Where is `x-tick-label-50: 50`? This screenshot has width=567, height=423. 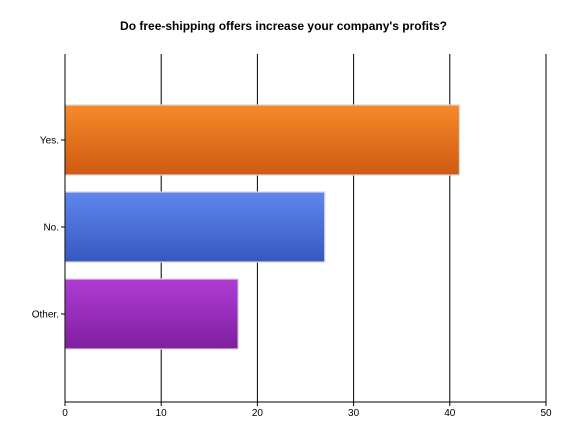
x-tick-label-50: 50 is located at coordinates (546, 413).